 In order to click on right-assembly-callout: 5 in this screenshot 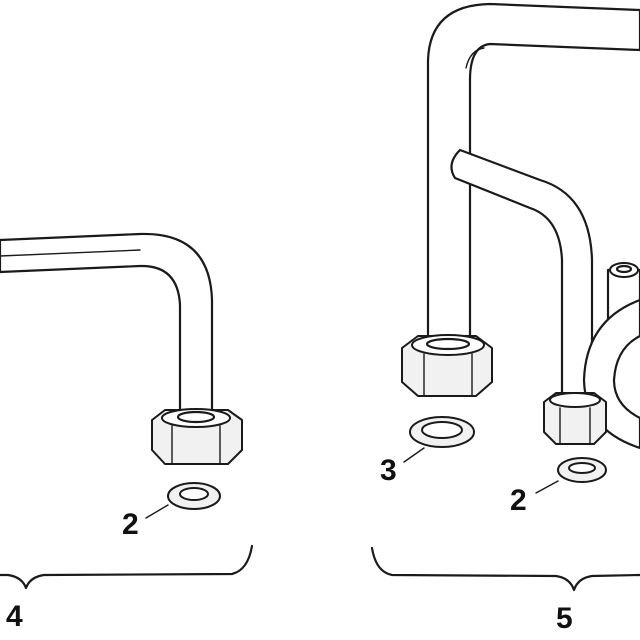, I will do `click(564, 618)`.